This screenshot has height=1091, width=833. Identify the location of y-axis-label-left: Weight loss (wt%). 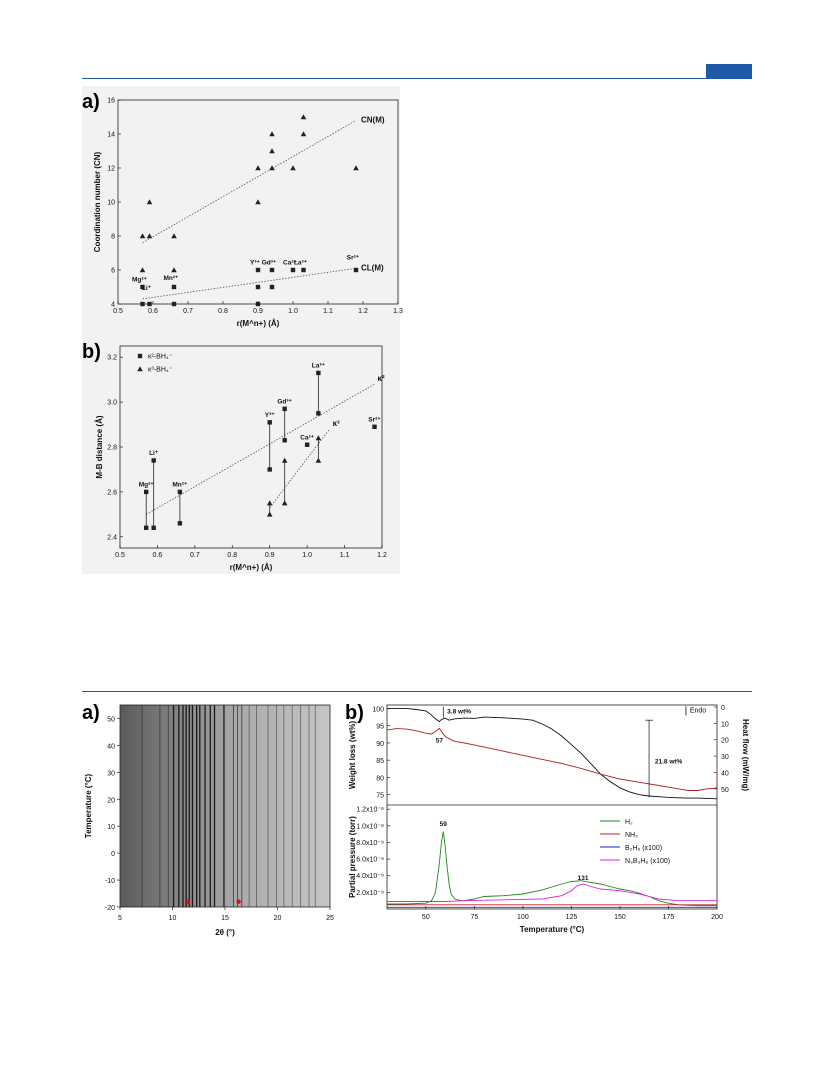
(352, 755).